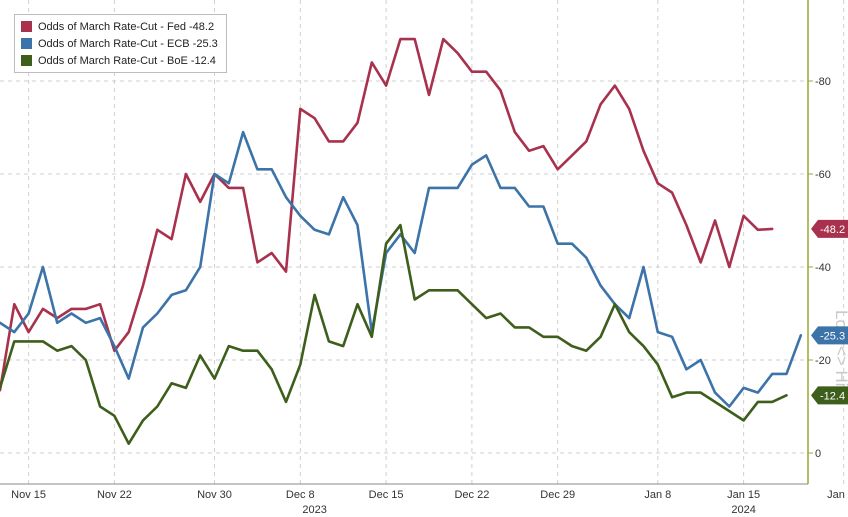 Image resolution: width=848 pixels, height=517 pixels. I want to click on legend-value-ecb: -25.3, so click(205, 43).